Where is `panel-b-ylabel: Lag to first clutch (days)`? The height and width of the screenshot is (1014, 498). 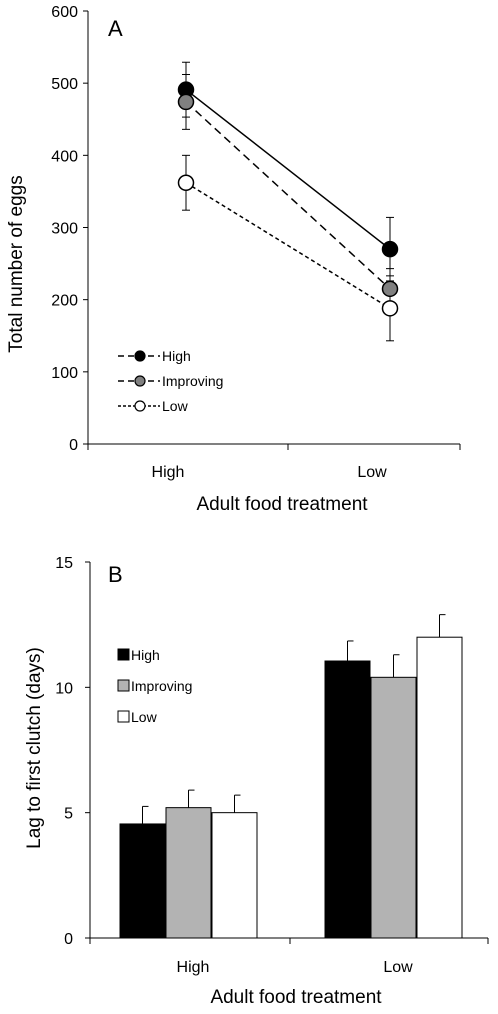 panel-b-ylabel: Lag to first clutch (days) is located at coordinates (34, 748).